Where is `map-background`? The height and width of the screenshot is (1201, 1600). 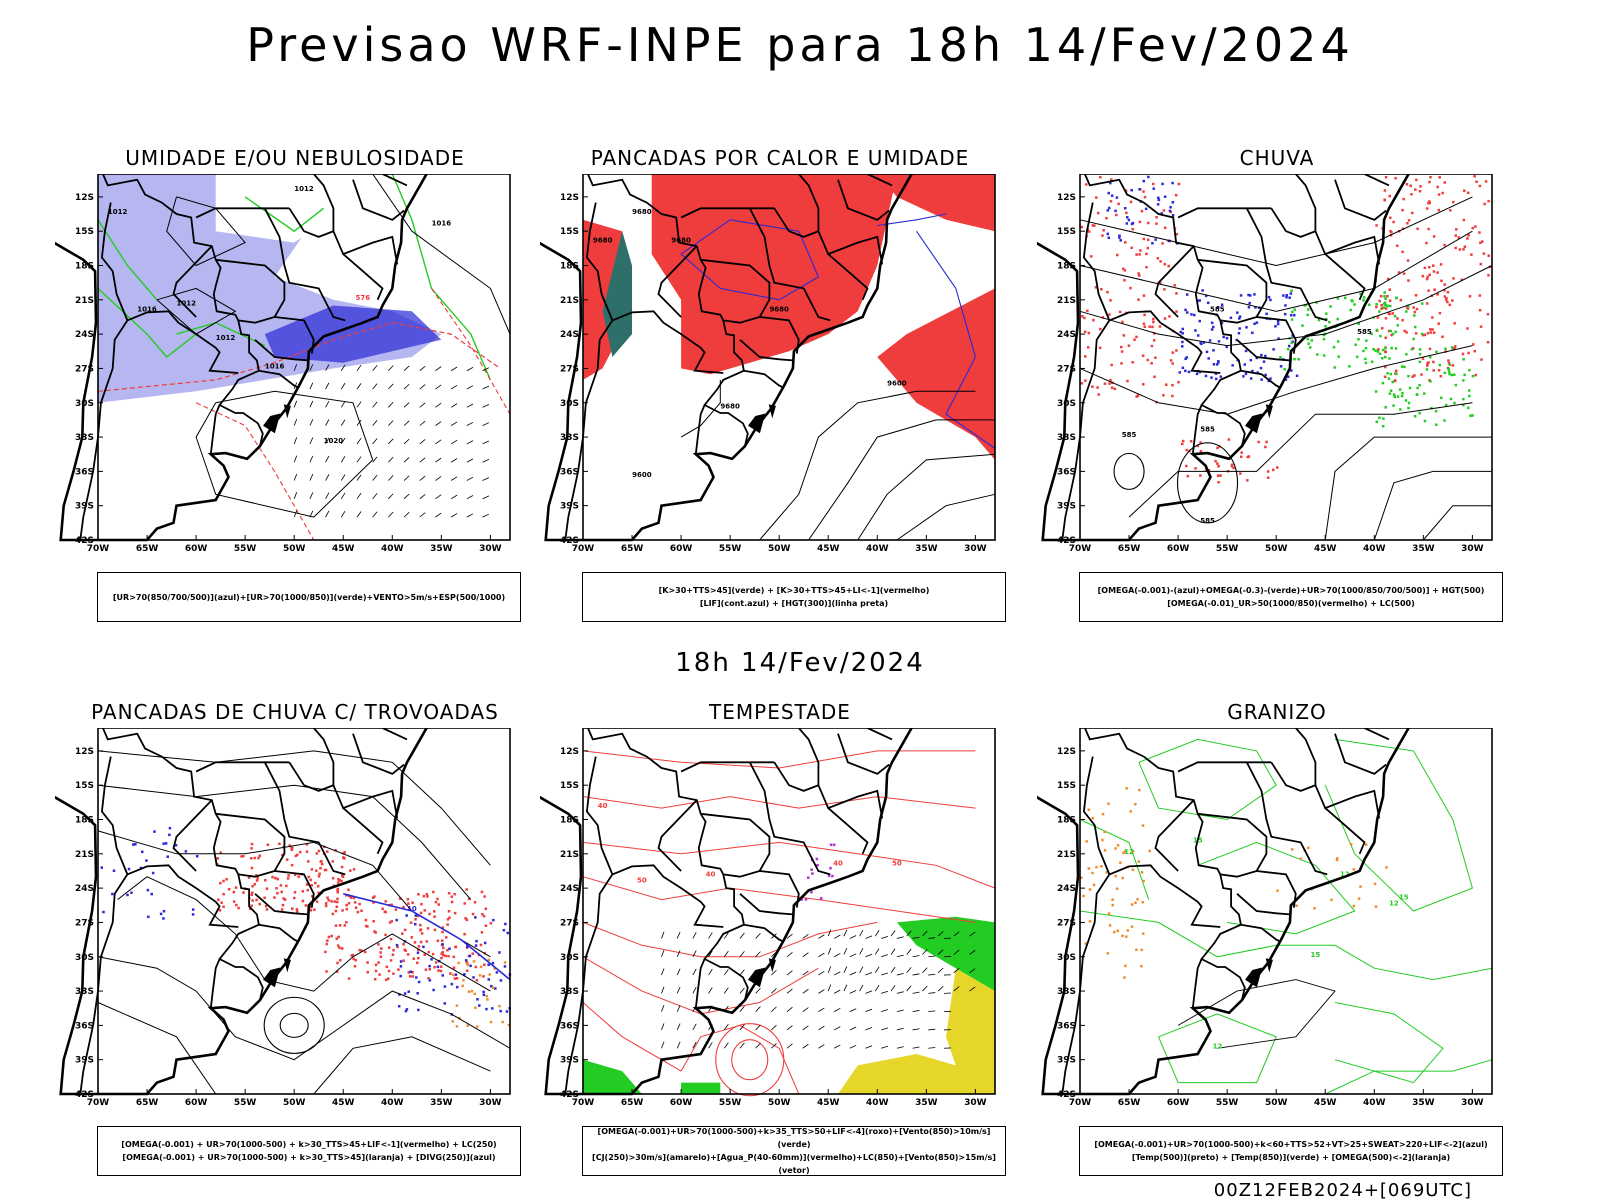 map-background is located at coordinates (789, 911).